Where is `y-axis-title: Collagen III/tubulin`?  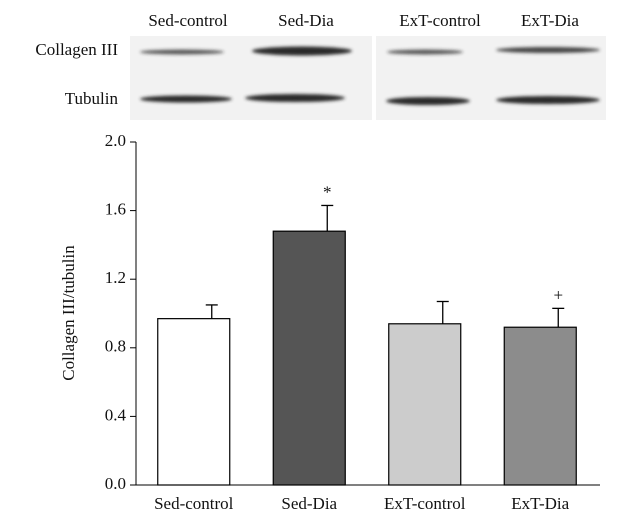 y-axis-title: Collagen III/tubulin is located at coordinates (68, 313).